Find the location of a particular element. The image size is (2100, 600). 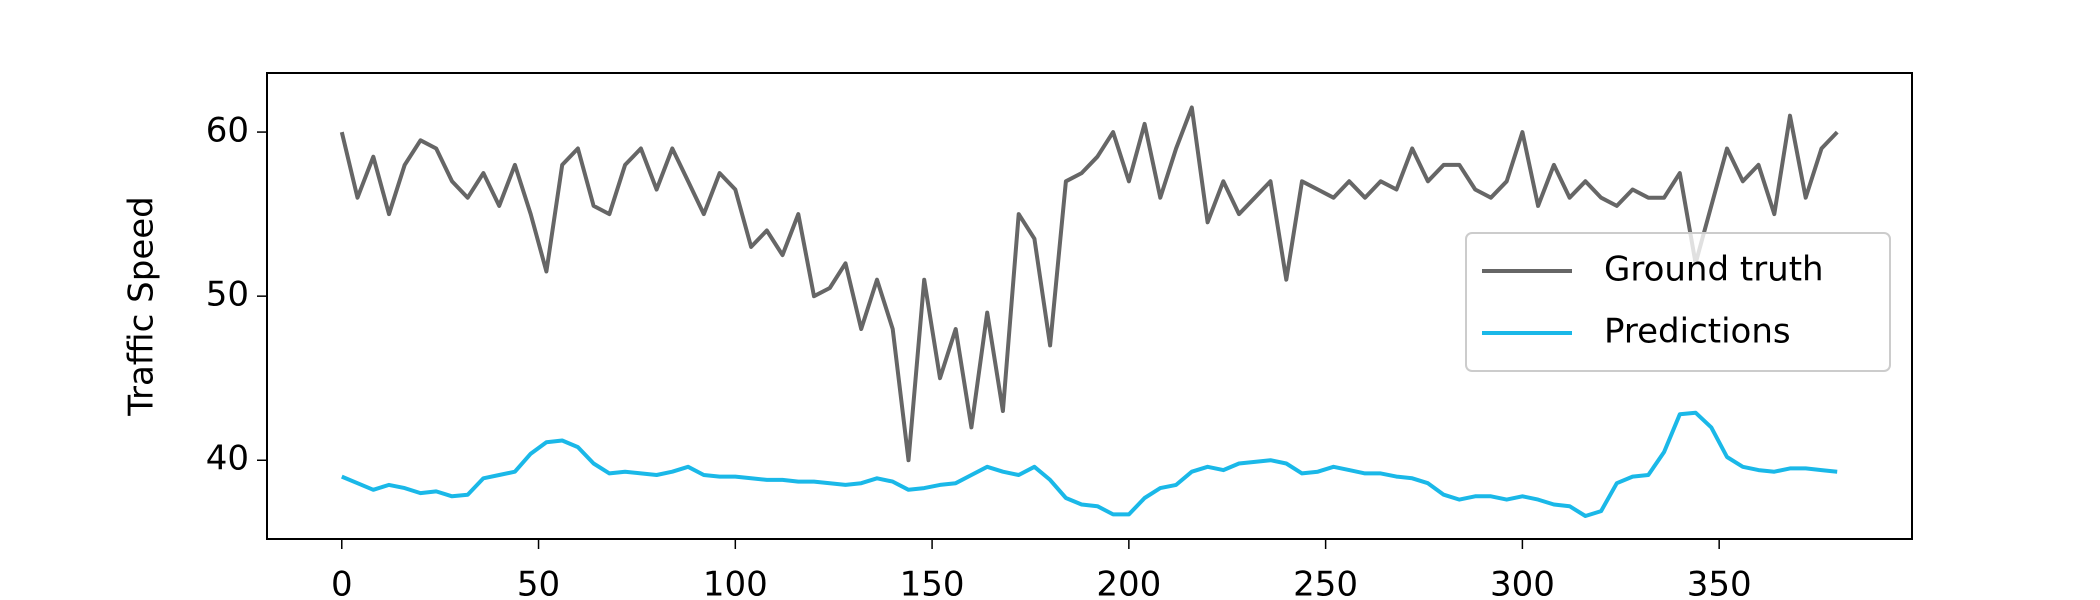

y-axis-label: Traffic Speed is located at coordinates (142, 306).